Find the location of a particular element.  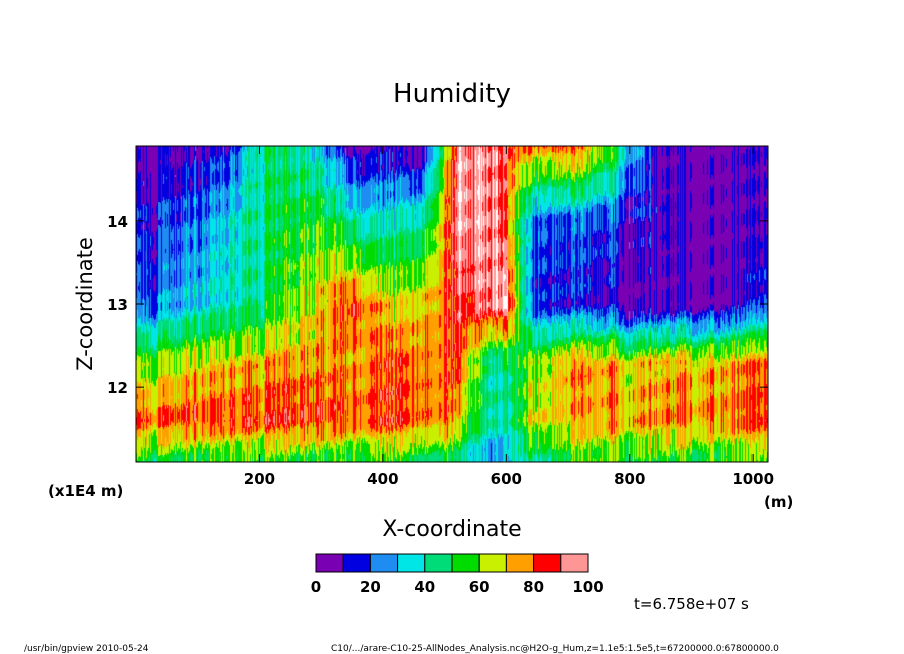

colorbar-tick-label: 80 is located at coordinates (533, 587).